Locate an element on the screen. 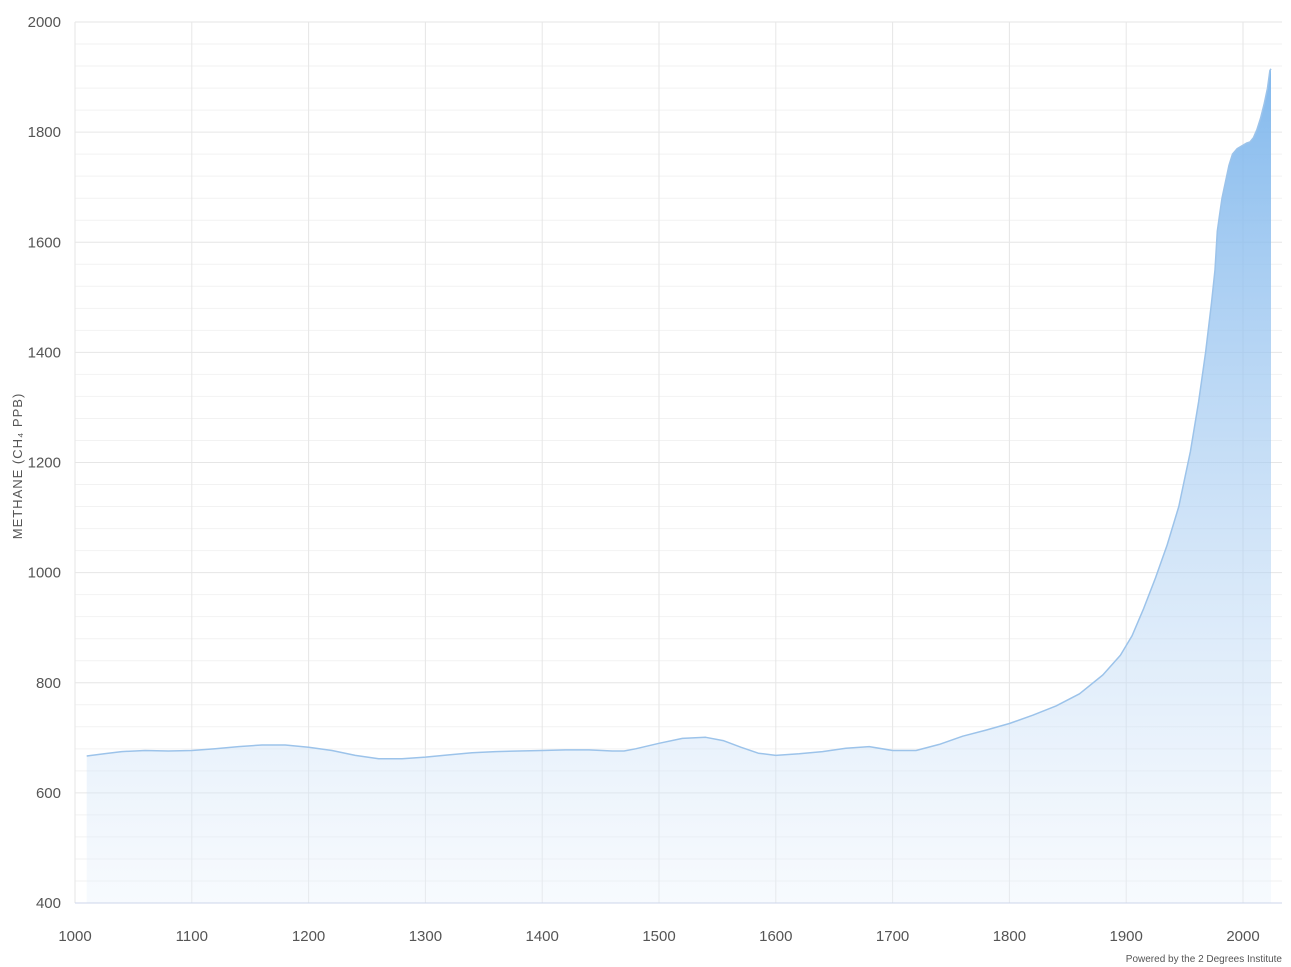 This screenshot has width=1291, height=967. x-tick-label: 2000 is located at coordinates (1242, 936).